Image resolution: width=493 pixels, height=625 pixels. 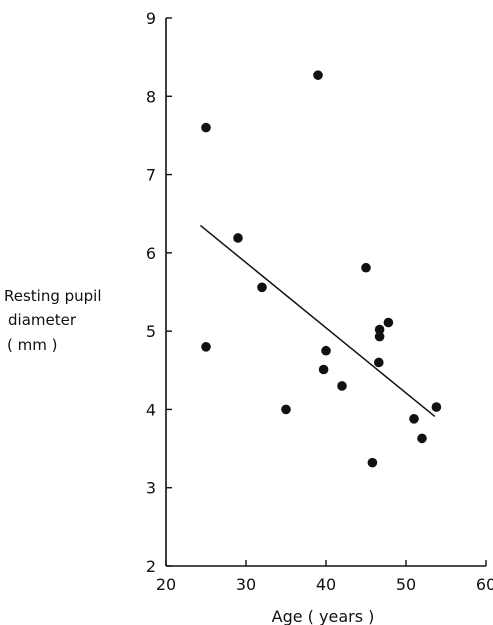 What do you see at coordinates (246, 584) in the screenshot?
I see `x-tick-label: 30` at bounding box center [246, 584].